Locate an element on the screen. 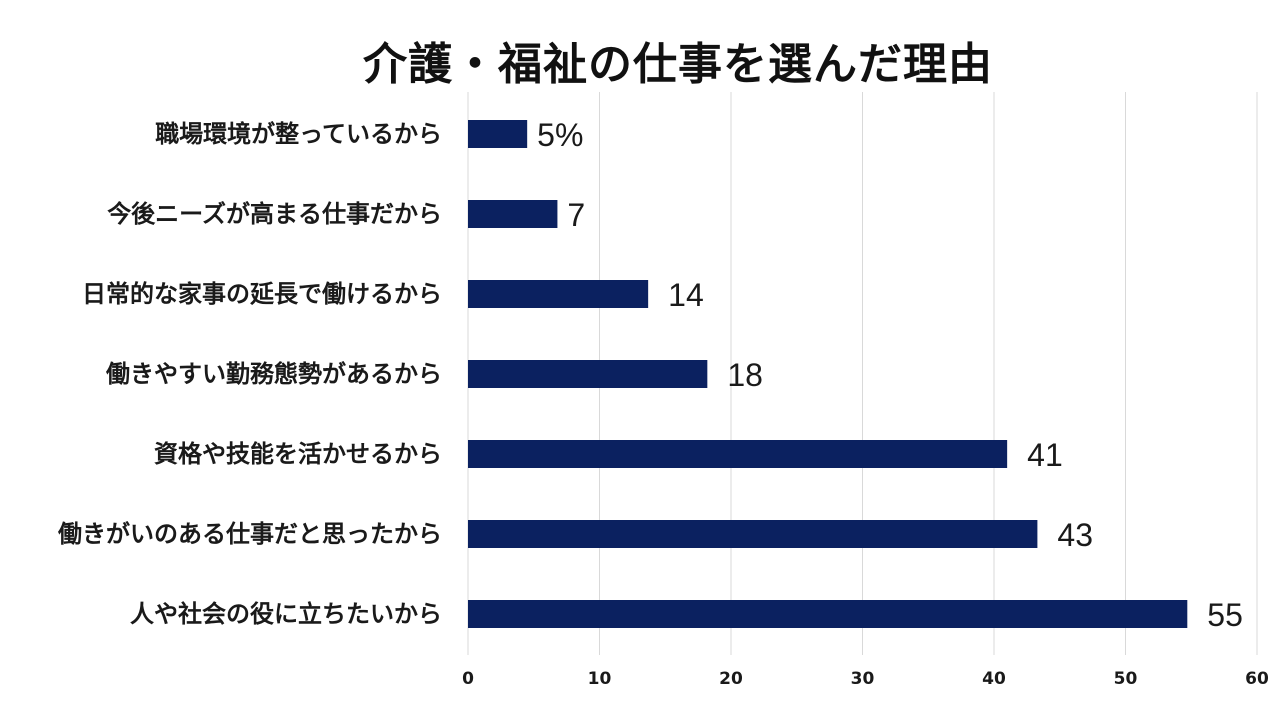 The image size is (1280, 720). data-label: 41 is located at coordinates (1045, 455).